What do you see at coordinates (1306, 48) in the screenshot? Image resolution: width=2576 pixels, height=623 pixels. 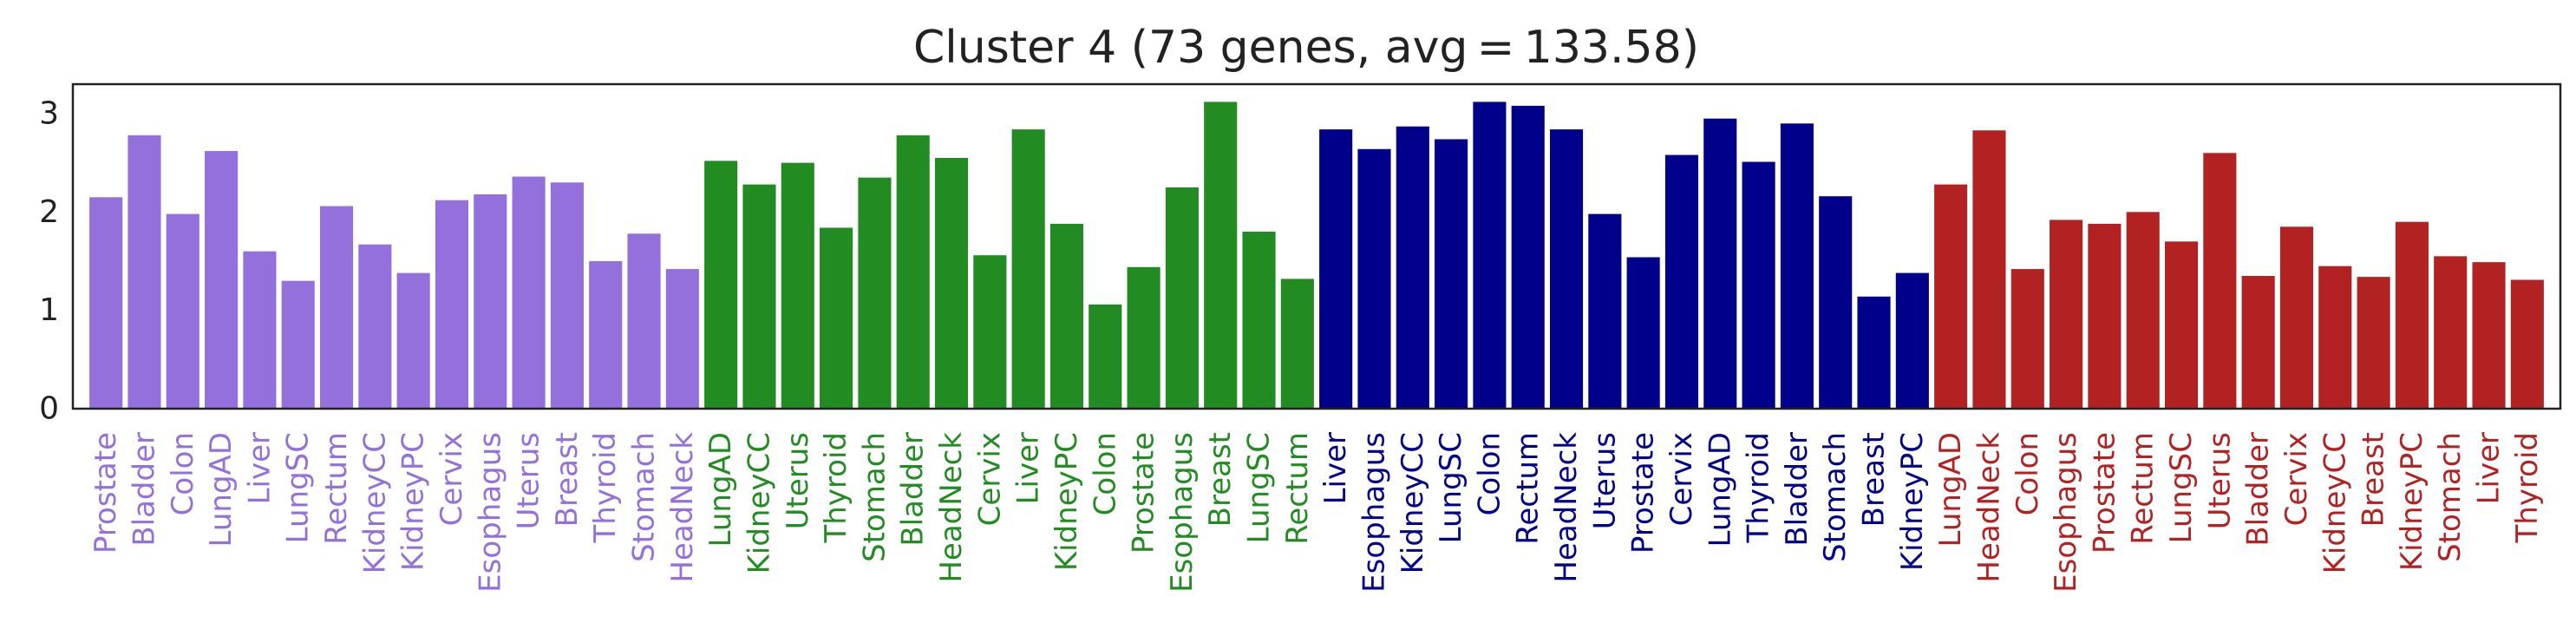 I see `chart-title: Cluster 4 (73 genes, avg = 133.58)` at bounding box center [1306, 48].